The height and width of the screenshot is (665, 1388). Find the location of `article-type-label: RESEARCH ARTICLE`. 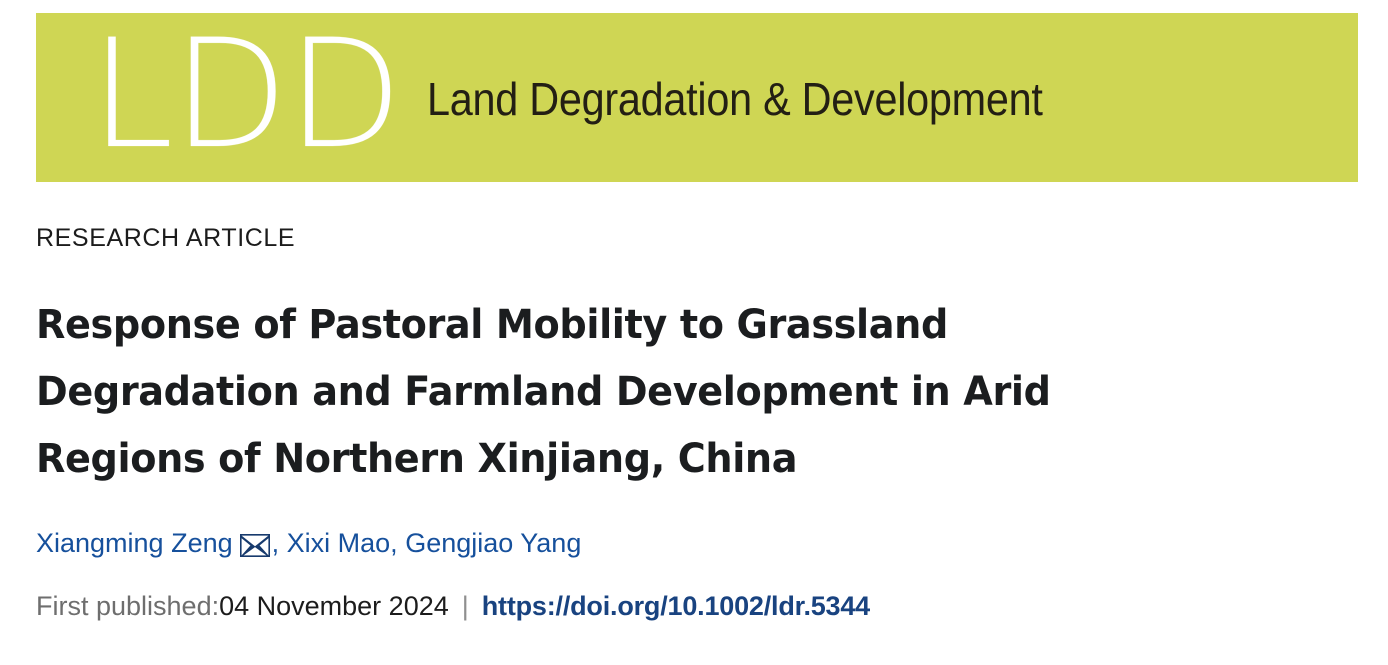

article-type-label: RESEARCH ARTICLE is located at coordinates (166, 238).